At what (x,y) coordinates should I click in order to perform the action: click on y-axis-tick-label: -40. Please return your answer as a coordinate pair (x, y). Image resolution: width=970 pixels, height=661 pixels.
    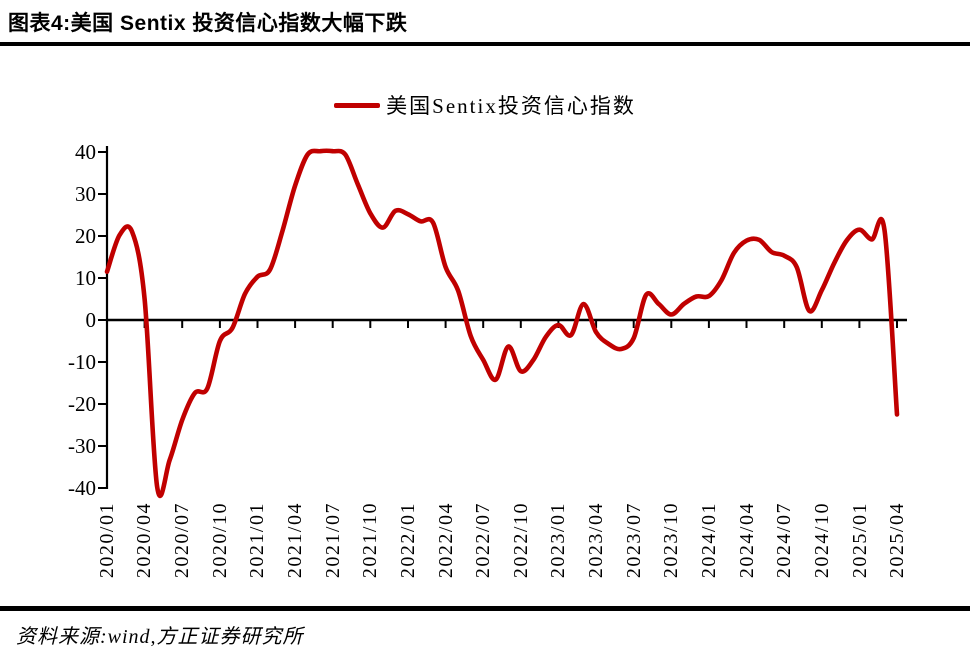
    Looking at the image, I should click on (82, 488).